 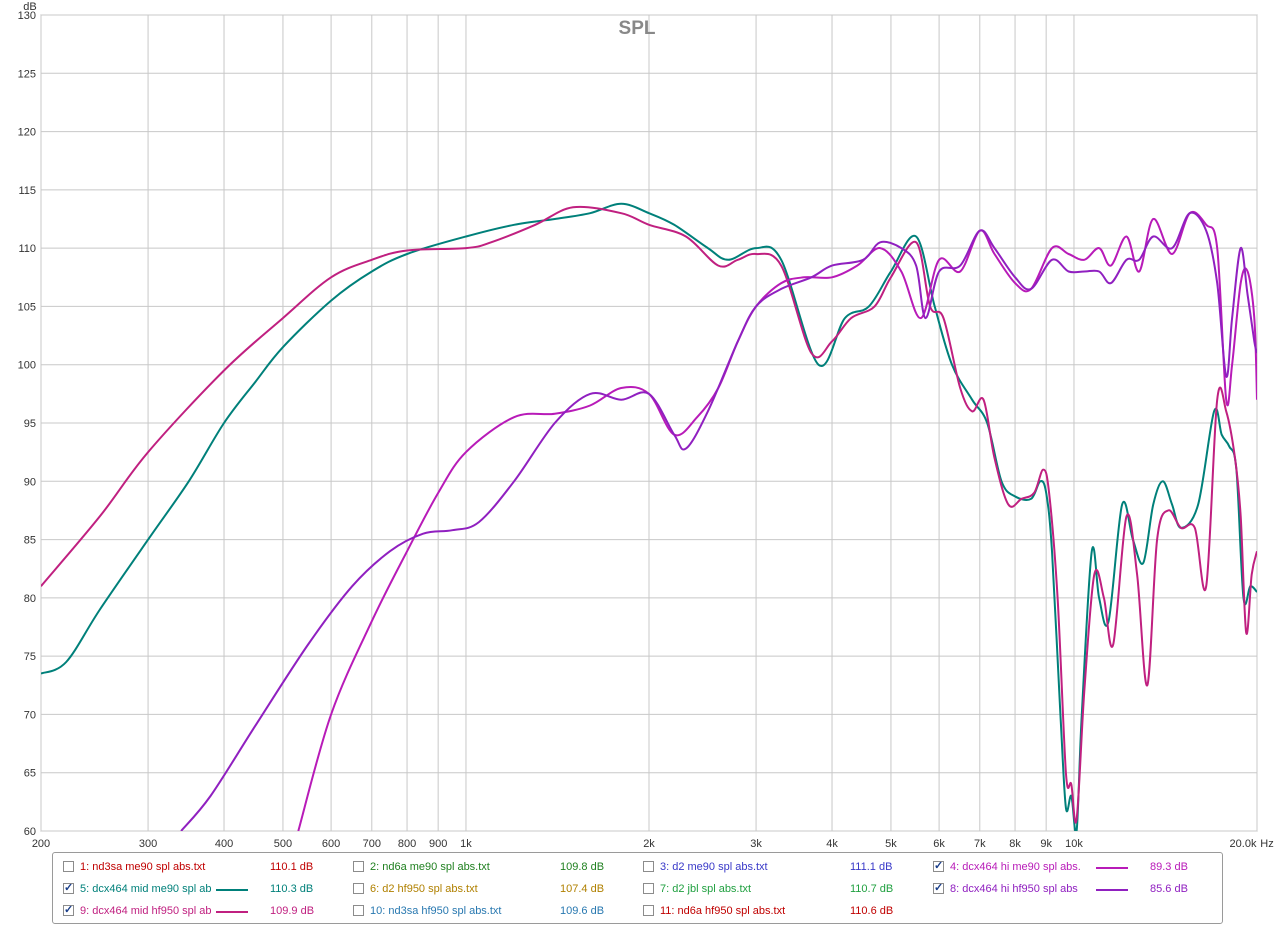 What do you see at coordinates (407, 844) in the screenshot?
I see `x-tick-label: 800` at bounding box center [407, 844].